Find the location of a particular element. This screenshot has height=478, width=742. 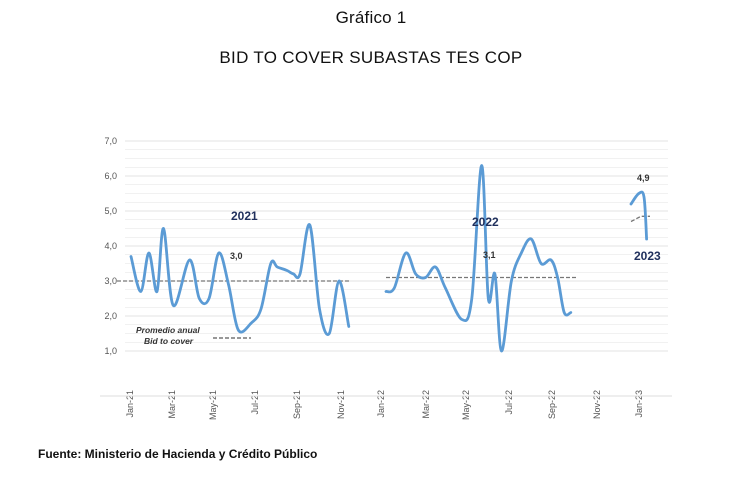

chart-title: BID TO COVER SUBASTAS TES COP is located at coordinates (371, 57).